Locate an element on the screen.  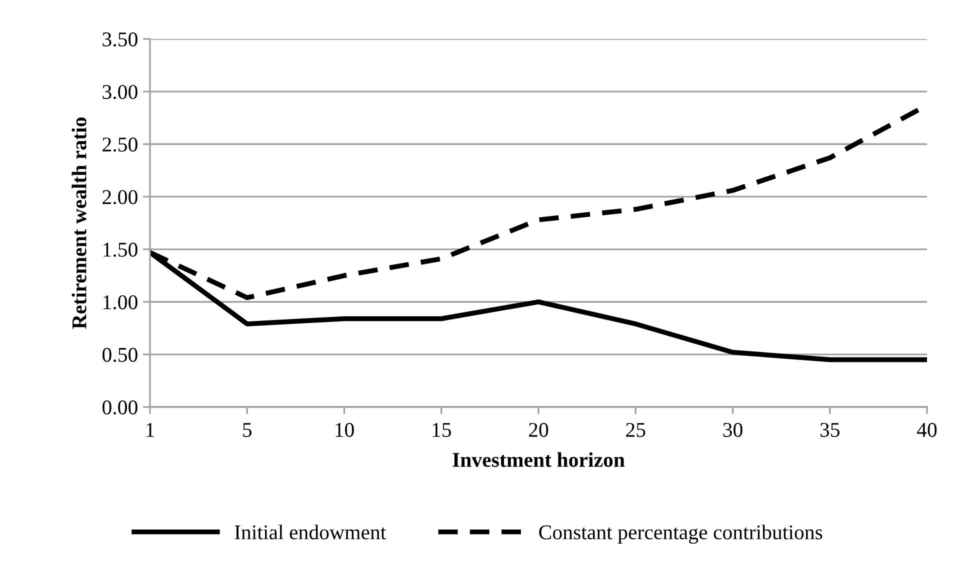
legend-label: Constant percentage contributions is located at coordinates (680, 534).